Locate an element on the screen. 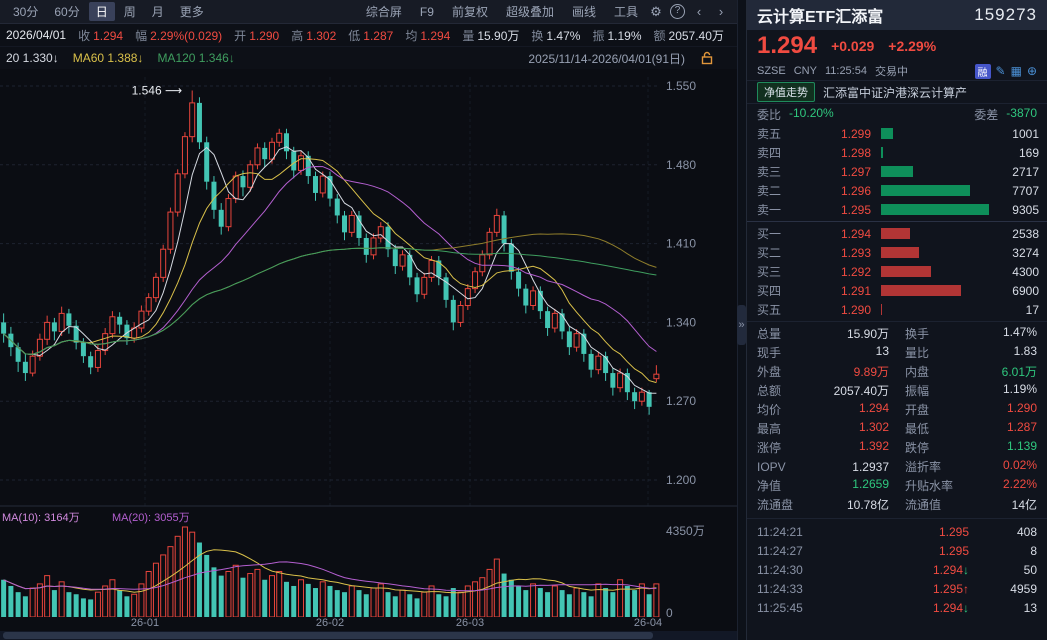 This screenshot has width=1047, height=640. field-value: 15.90万 is located at coordinates (498, 35).